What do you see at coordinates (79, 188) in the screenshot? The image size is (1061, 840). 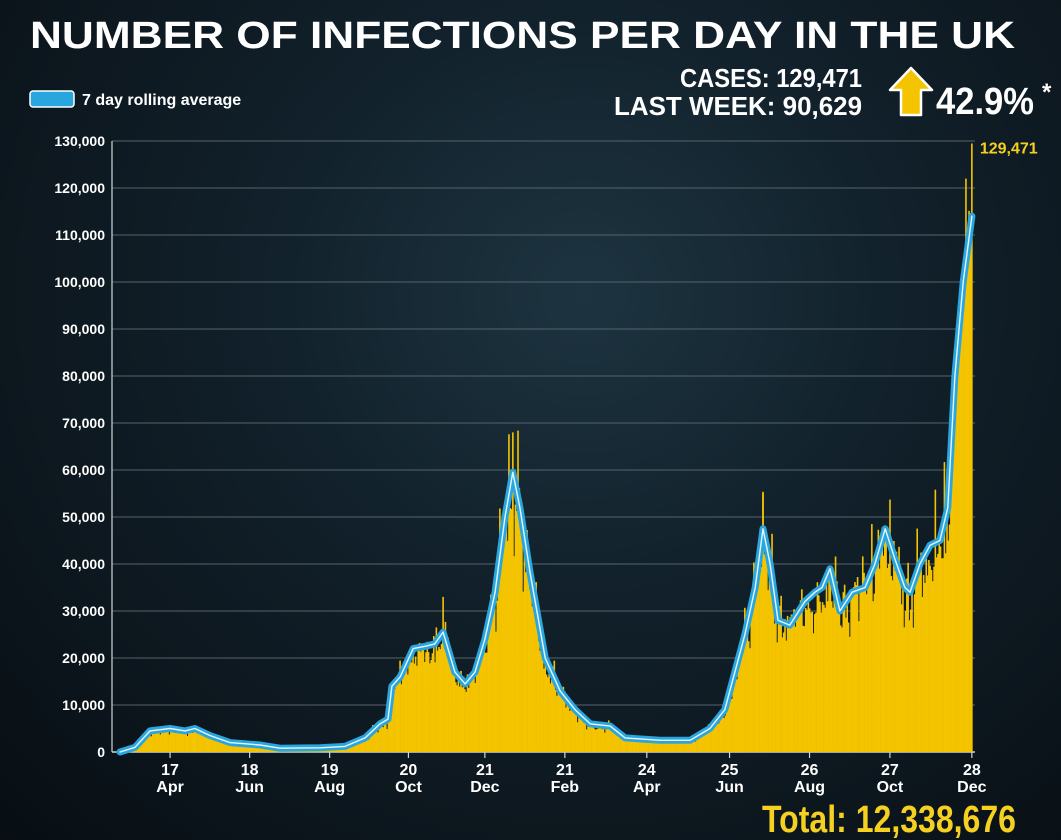 I see `y-tick-label: 120,000` at bounding box center [79, 188].